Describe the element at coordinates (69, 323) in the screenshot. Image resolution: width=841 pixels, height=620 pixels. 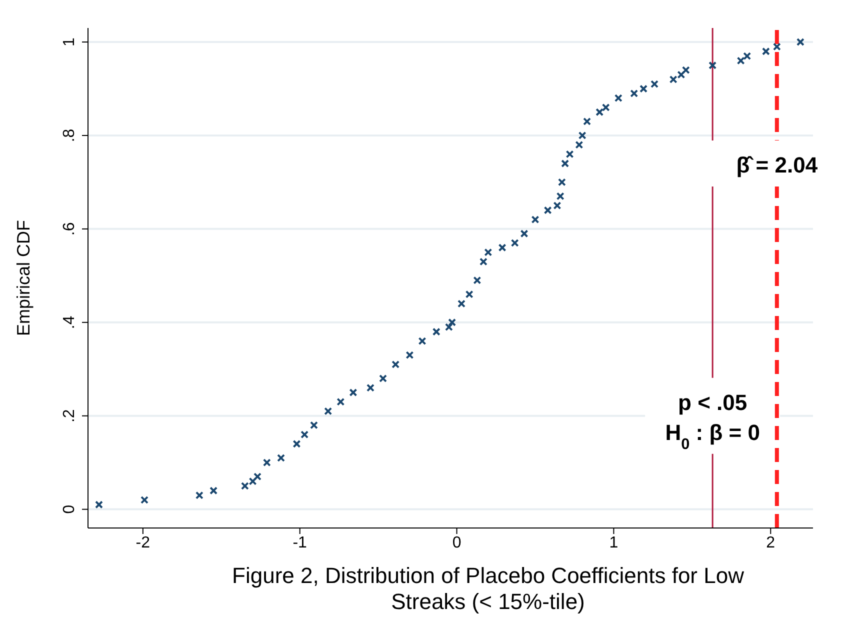
I see `y-tick-label: .4` at that location.